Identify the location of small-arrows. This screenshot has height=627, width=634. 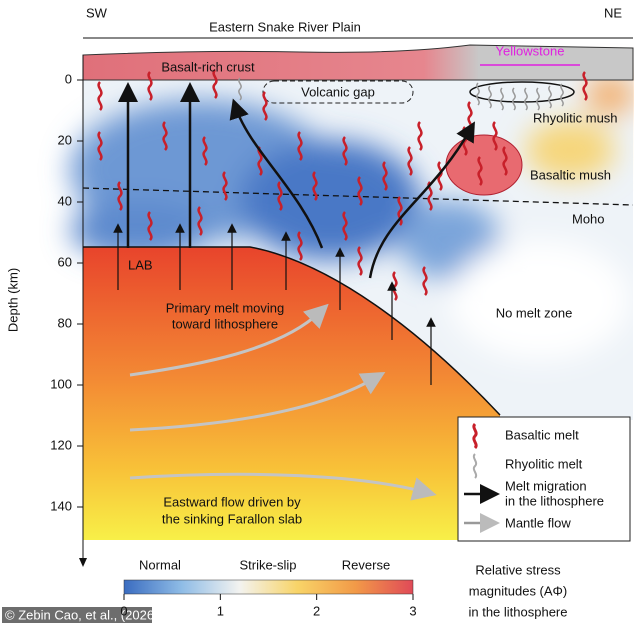
(274, 304).